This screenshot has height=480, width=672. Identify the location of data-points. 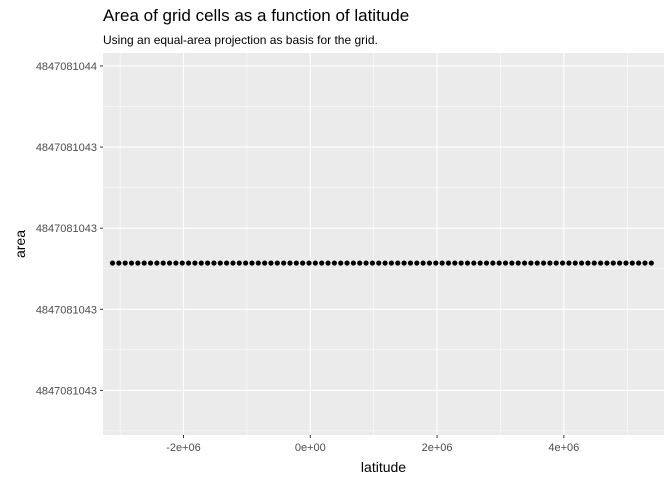
(381, 263).